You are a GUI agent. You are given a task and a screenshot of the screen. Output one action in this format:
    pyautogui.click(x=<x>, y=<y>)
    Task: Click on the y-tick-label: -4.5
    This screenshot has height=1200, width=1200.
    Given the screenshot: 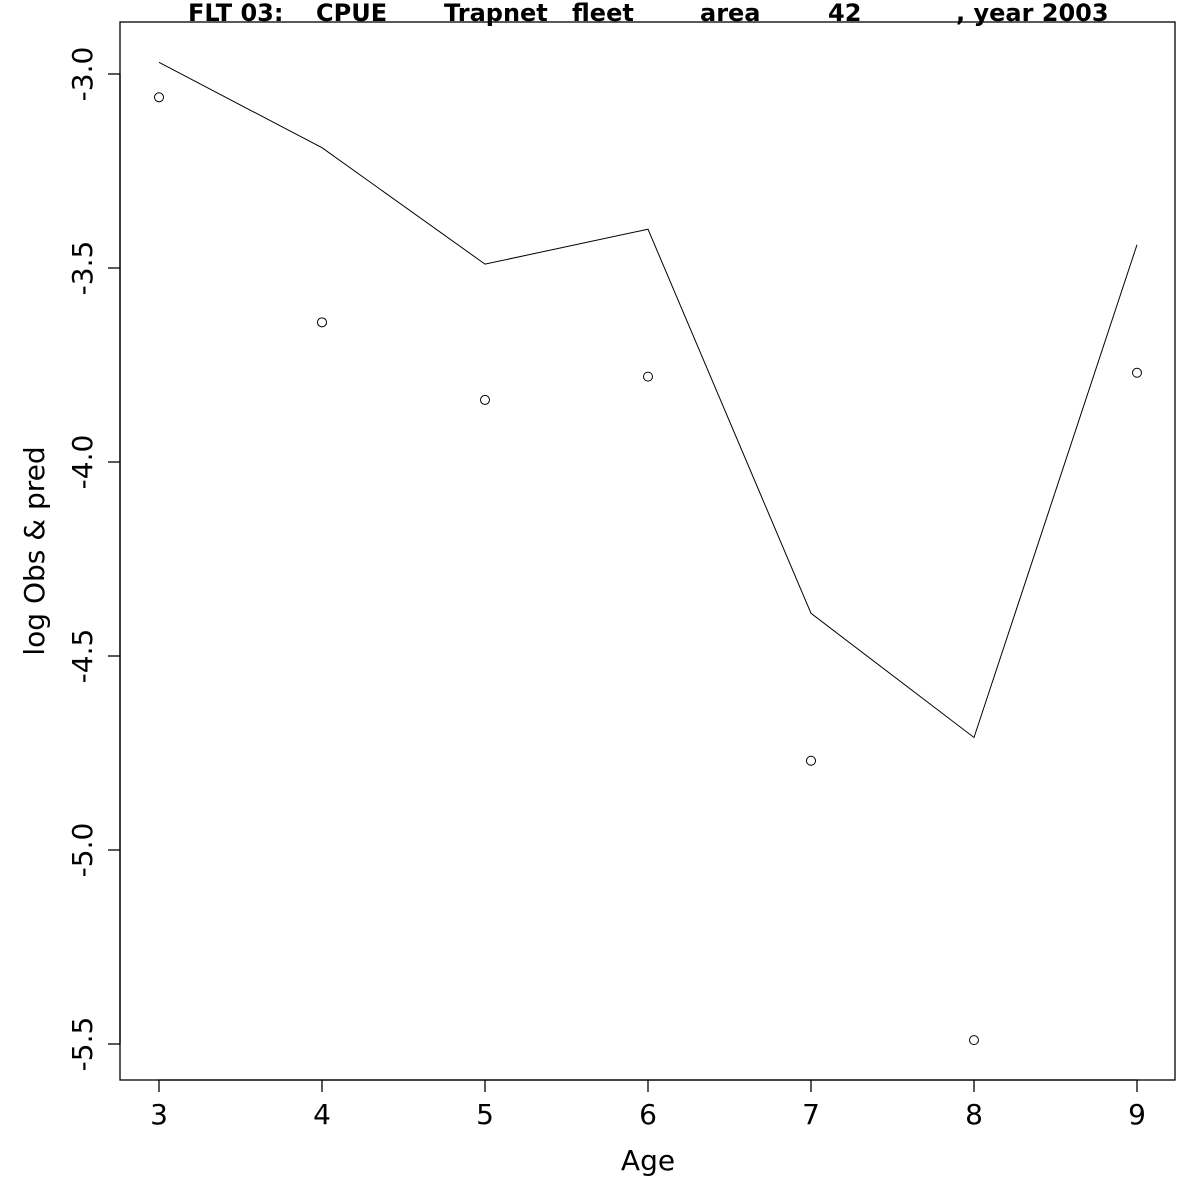 What is the action you would take?
    pyautogui.click(x=82, y=656)
    